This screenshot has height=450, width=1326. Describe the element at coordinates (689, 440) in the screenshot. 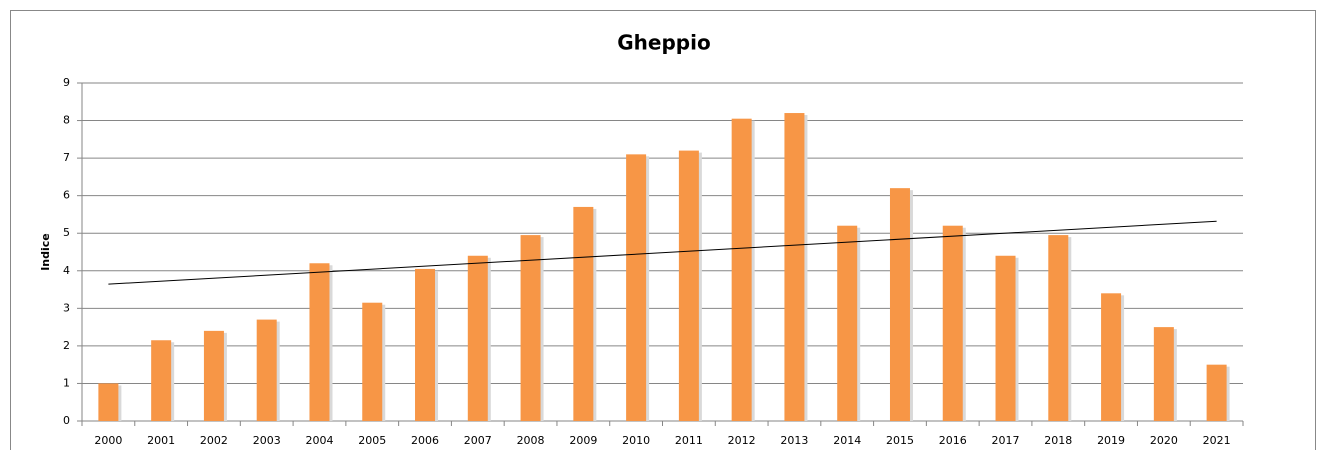

I see `x-tick-label: 2011` at that location.